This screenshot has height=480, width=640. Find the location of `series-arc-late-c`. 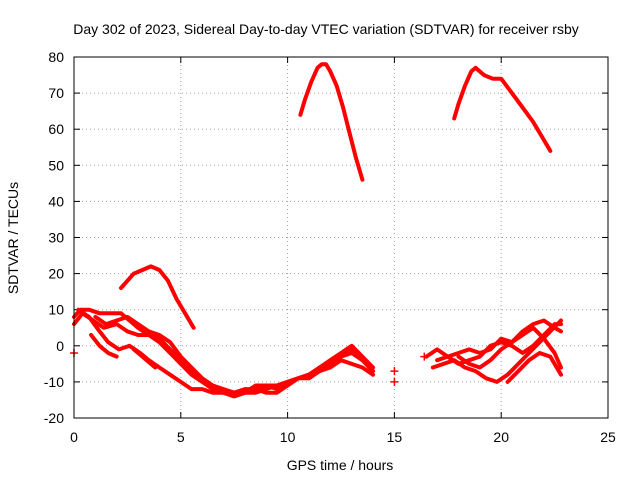

series-arc-late-c is located at coordinates (499, 347).